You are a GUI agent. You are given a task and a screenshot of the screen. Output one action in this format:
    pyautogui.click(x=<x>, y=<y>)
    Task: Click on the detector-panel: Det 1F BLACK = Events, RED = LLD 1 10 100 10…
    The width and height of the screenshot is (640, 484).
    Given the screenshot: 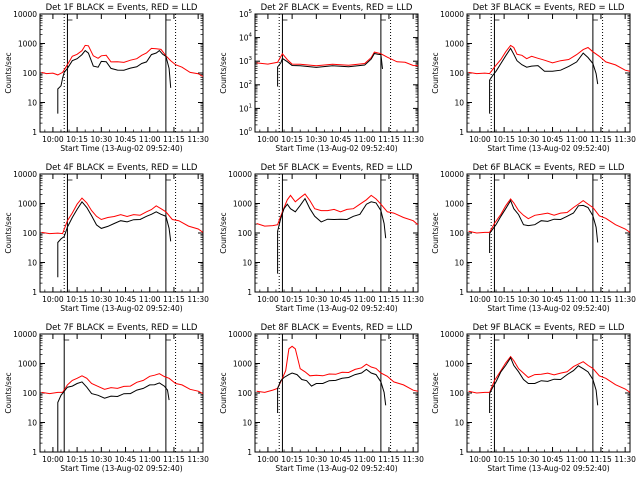 What is the action you would take?
    pyautogui.click(x=106, y=78)
    